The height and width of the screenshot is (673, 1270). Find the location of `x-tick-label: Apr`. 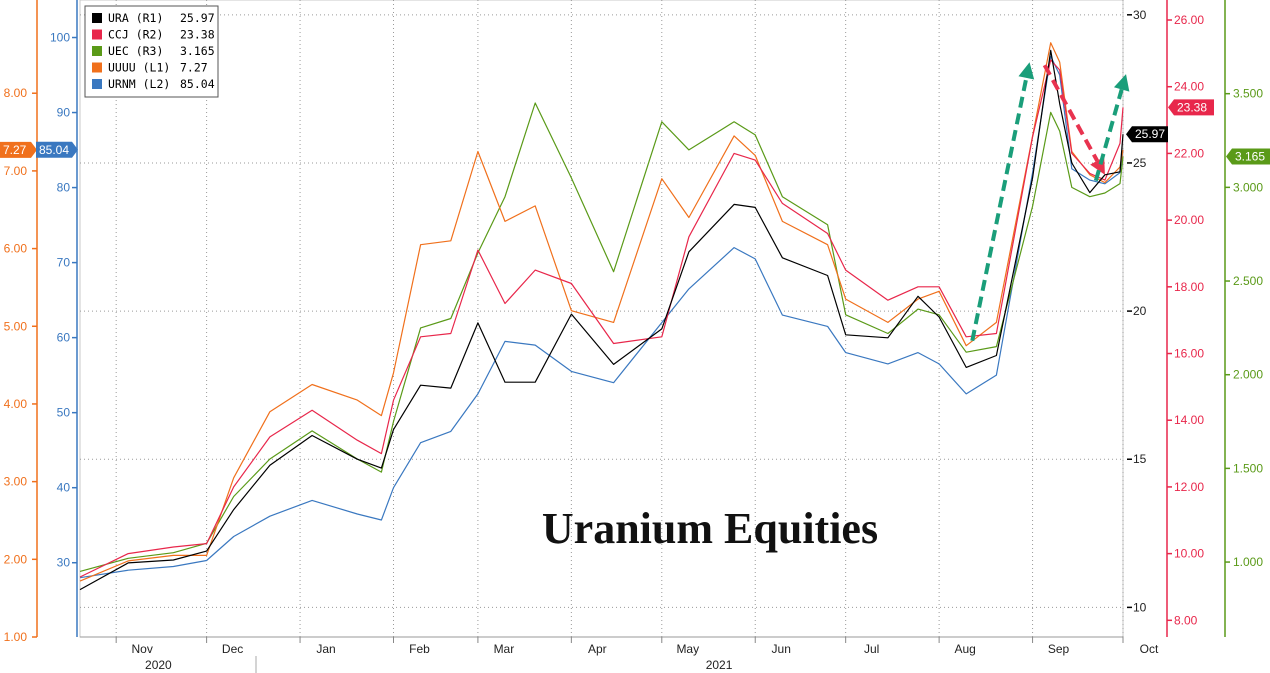

x-tick-label: Apr is located at coordinates (597, 649).